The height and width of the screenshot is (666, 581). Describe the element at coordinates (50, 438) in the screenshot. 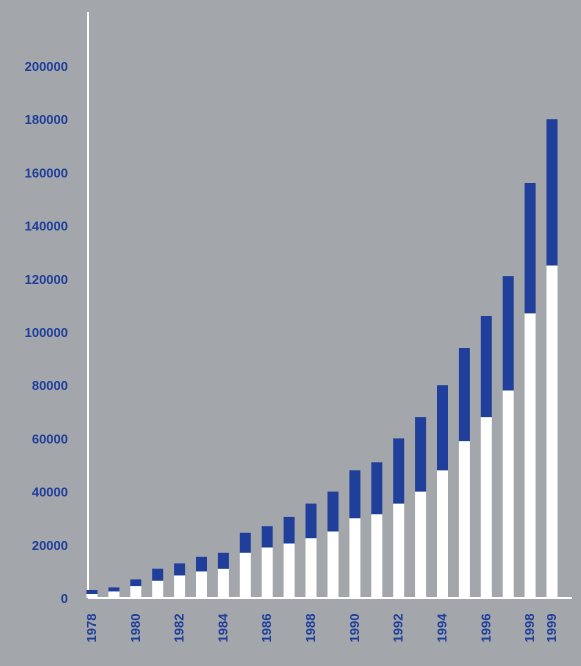

I see `y-tick-label: 60000` at that location.